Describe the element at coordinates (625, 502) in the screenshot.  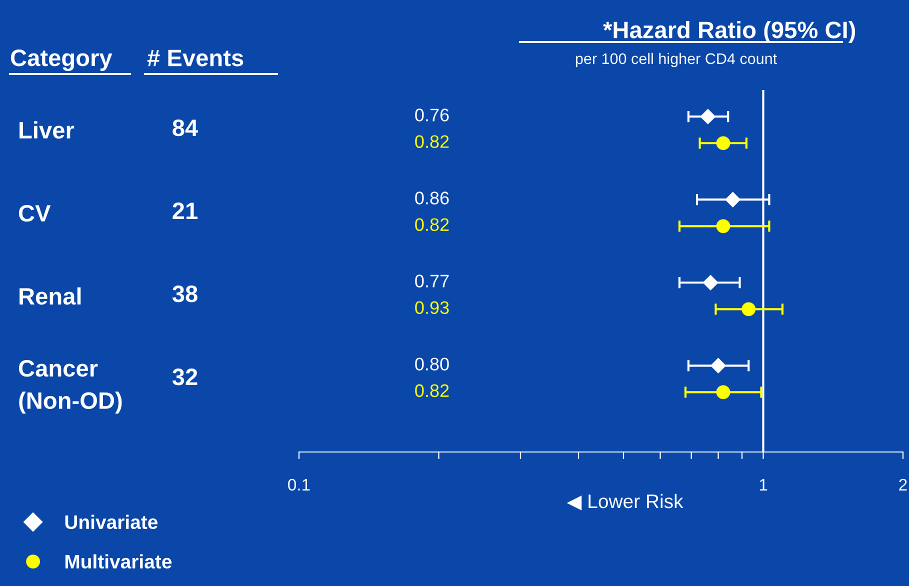
I see `text: ◀ Lower Risk` at that location.